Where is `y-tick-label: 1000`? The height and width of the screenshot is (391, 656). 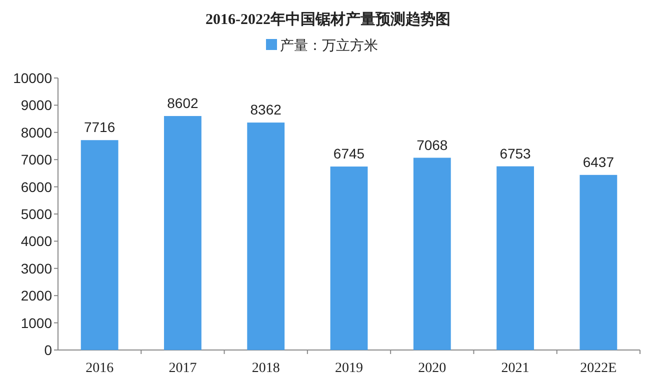 y-tick-label: 1000 is located at coordinates (36, 322).